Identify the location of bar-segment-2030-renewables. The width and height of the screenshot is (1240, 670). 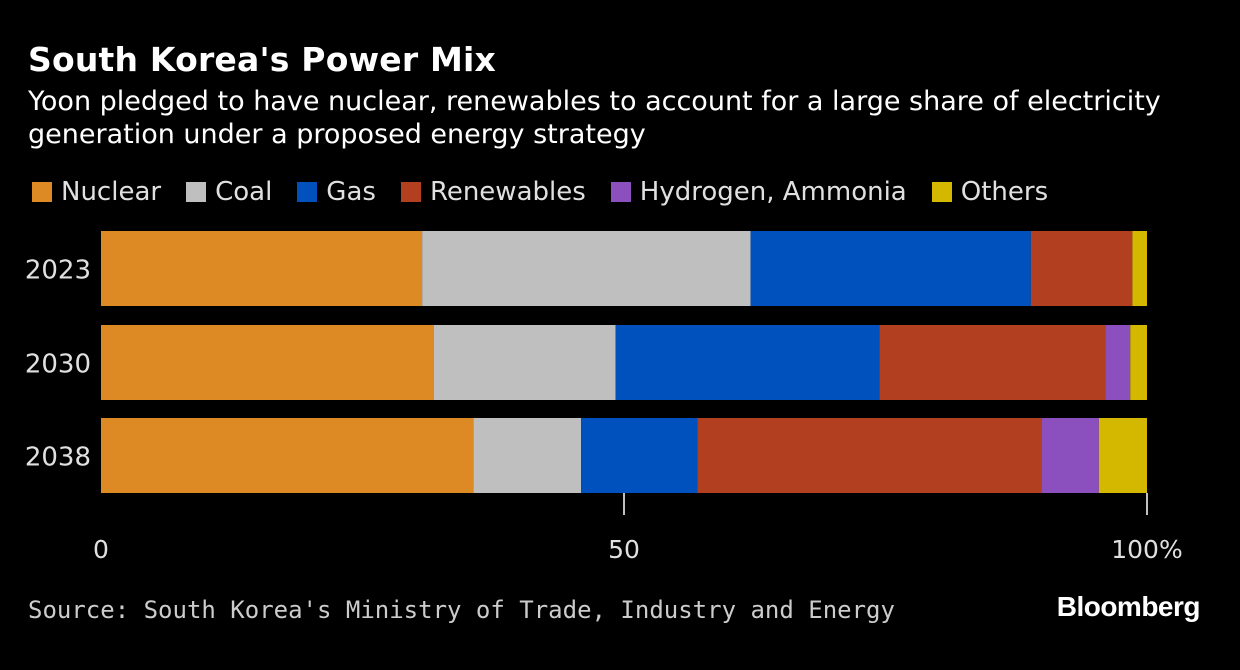
(992, 362).